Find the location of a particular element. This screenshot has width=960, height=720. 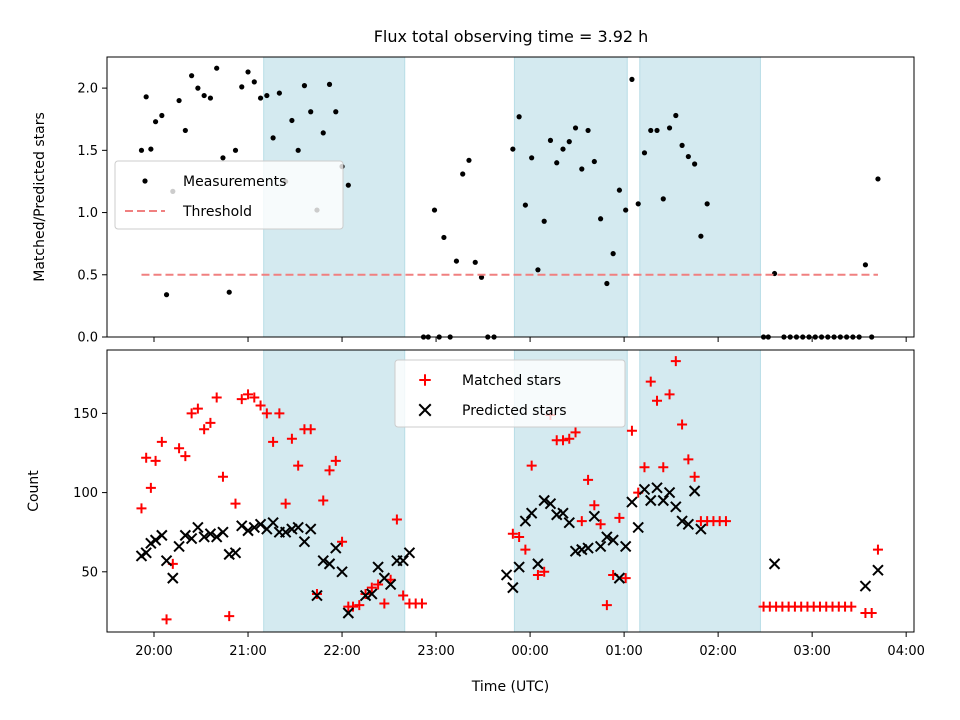

x-tick-label: 01:00 is located at coordinates (623, 651).